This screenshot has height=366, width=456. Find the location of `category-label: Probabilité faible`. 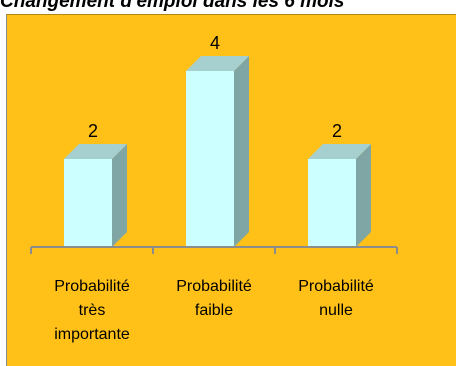

category-label: Probabilité faible is located at coordinates (214, 299).